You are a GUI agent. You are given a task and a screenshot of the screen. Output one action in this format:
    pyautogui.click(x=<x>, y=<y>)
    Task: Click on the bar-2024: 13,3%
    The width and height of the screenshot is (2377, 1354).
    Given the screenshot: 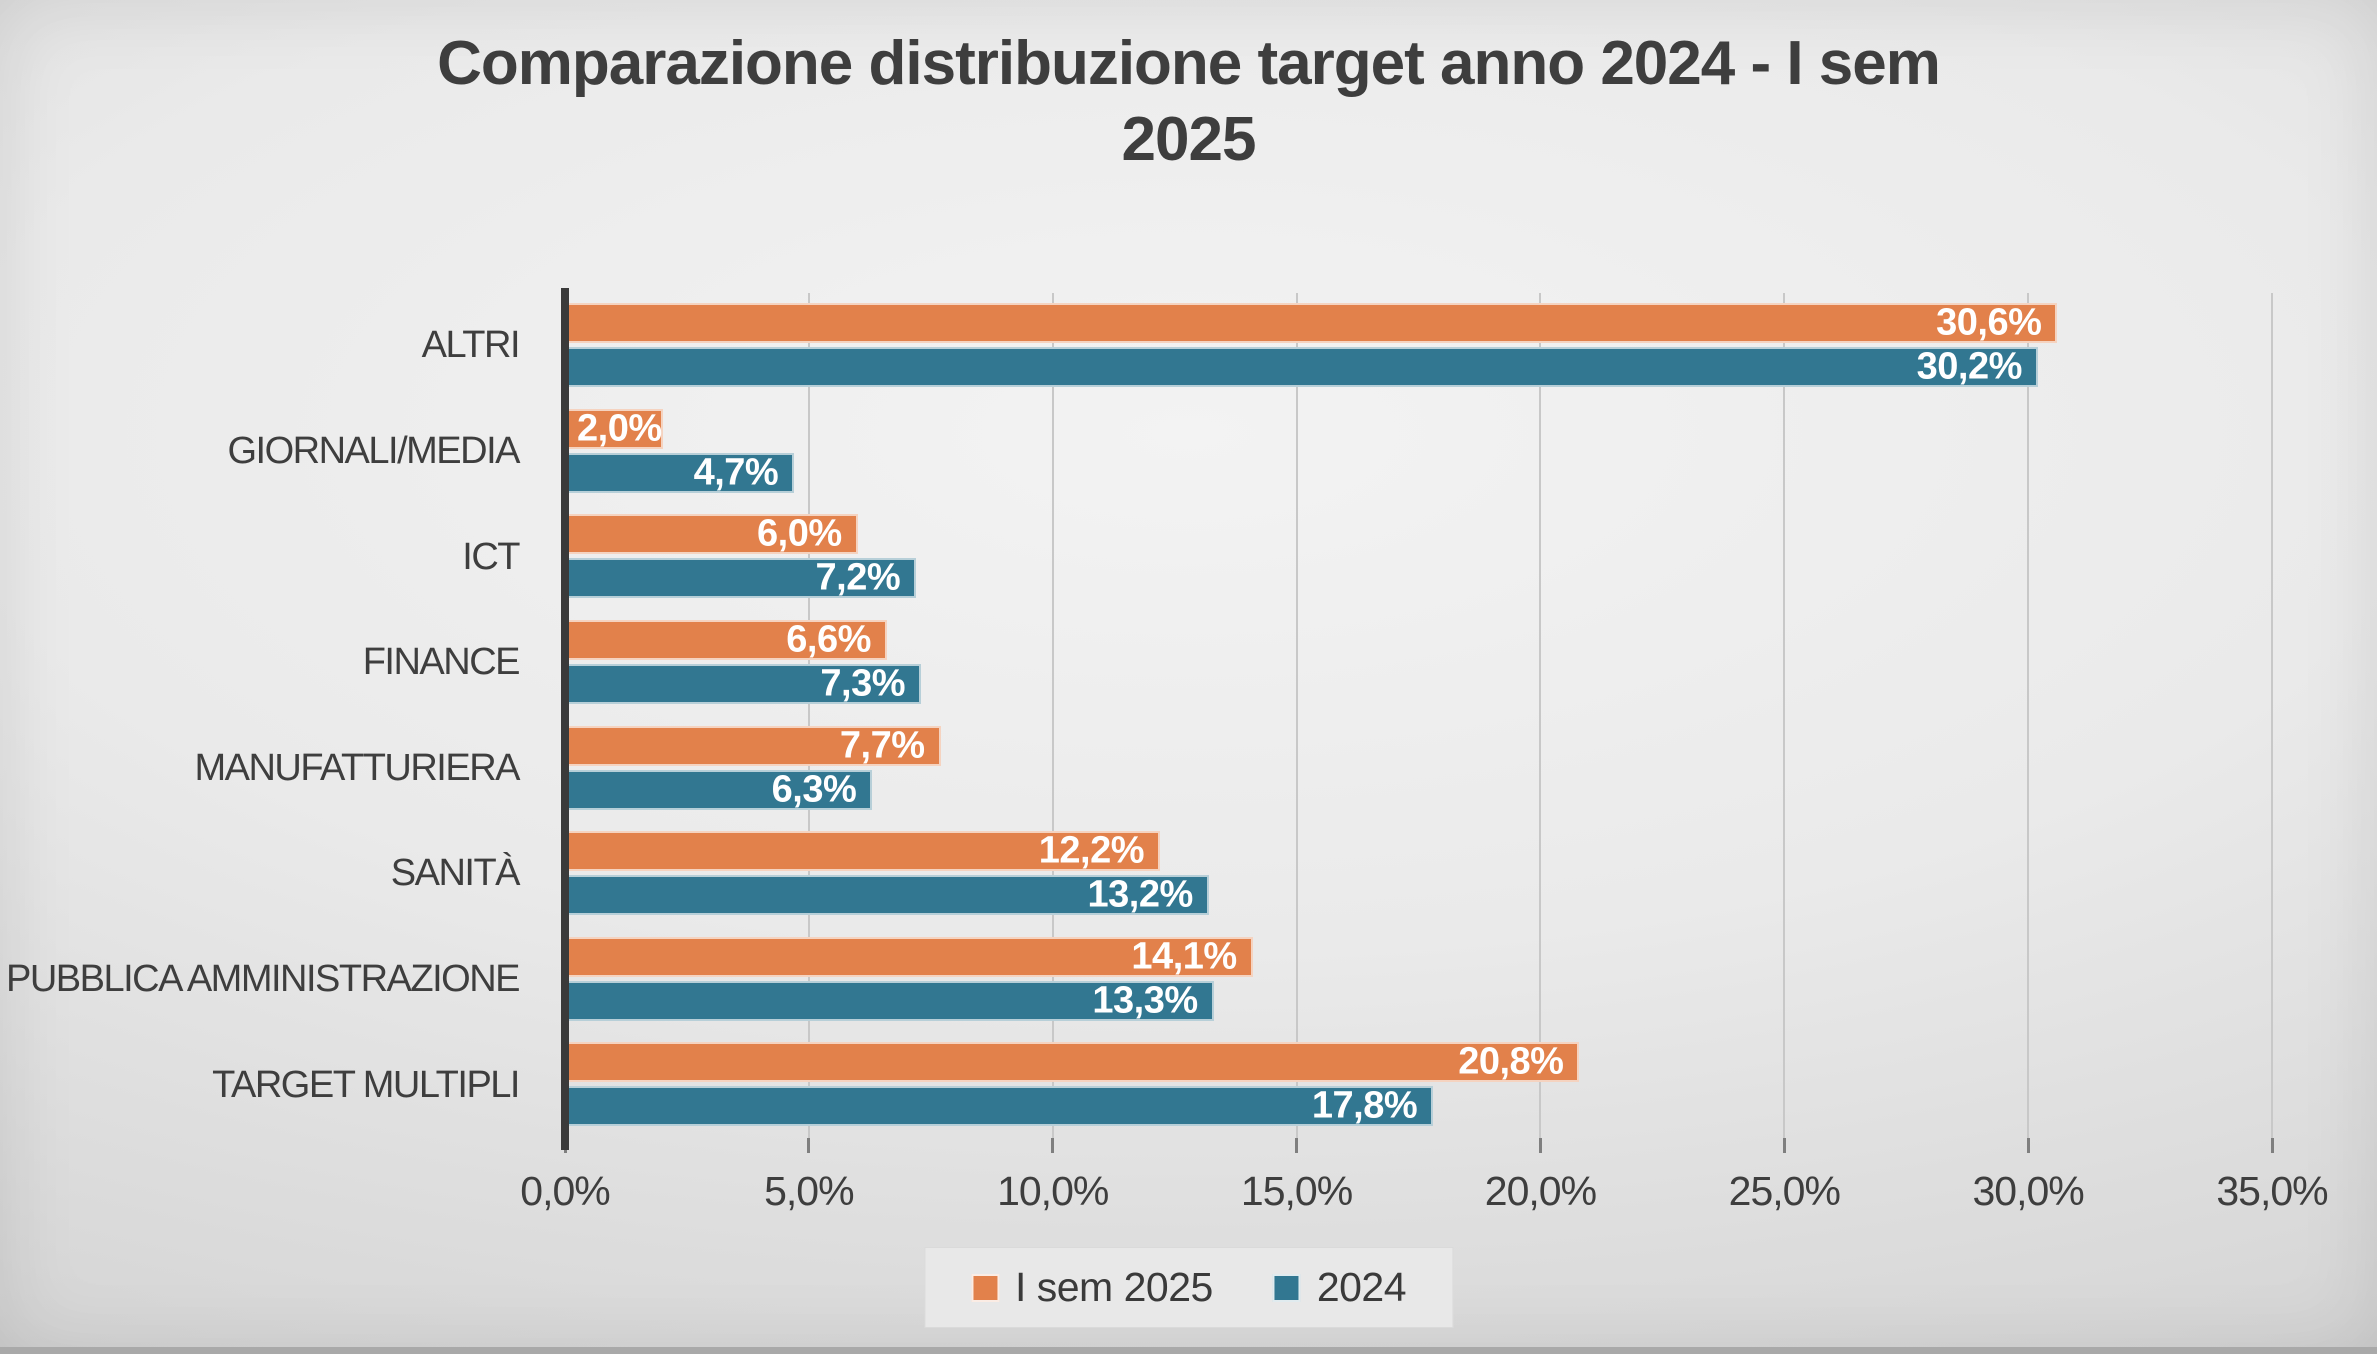 What is the action you would take?
    pyautogui.click(x=889, y=1000)
    